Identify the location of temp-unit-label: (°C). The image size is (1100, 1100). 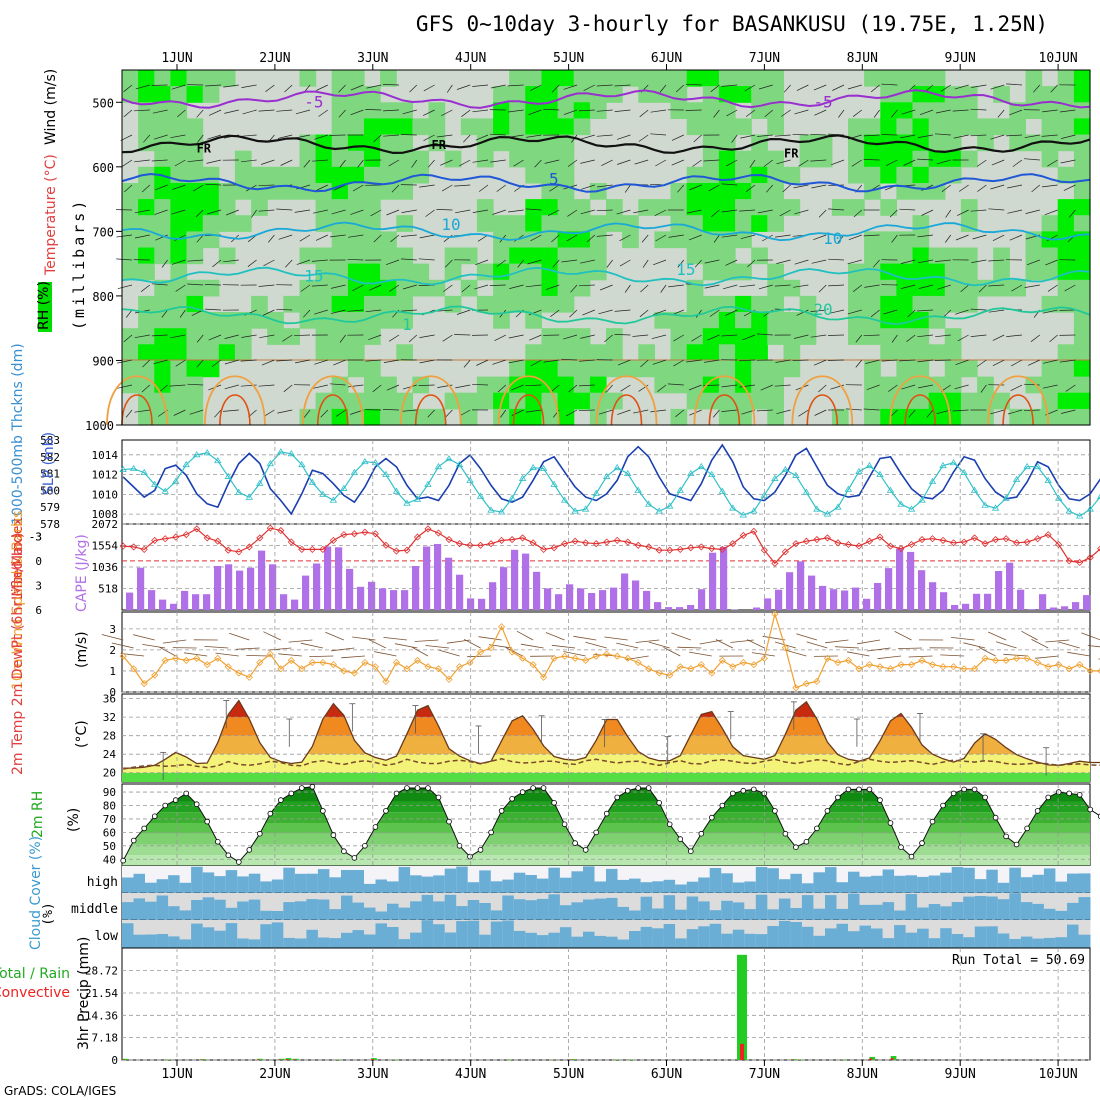
(82, 734).